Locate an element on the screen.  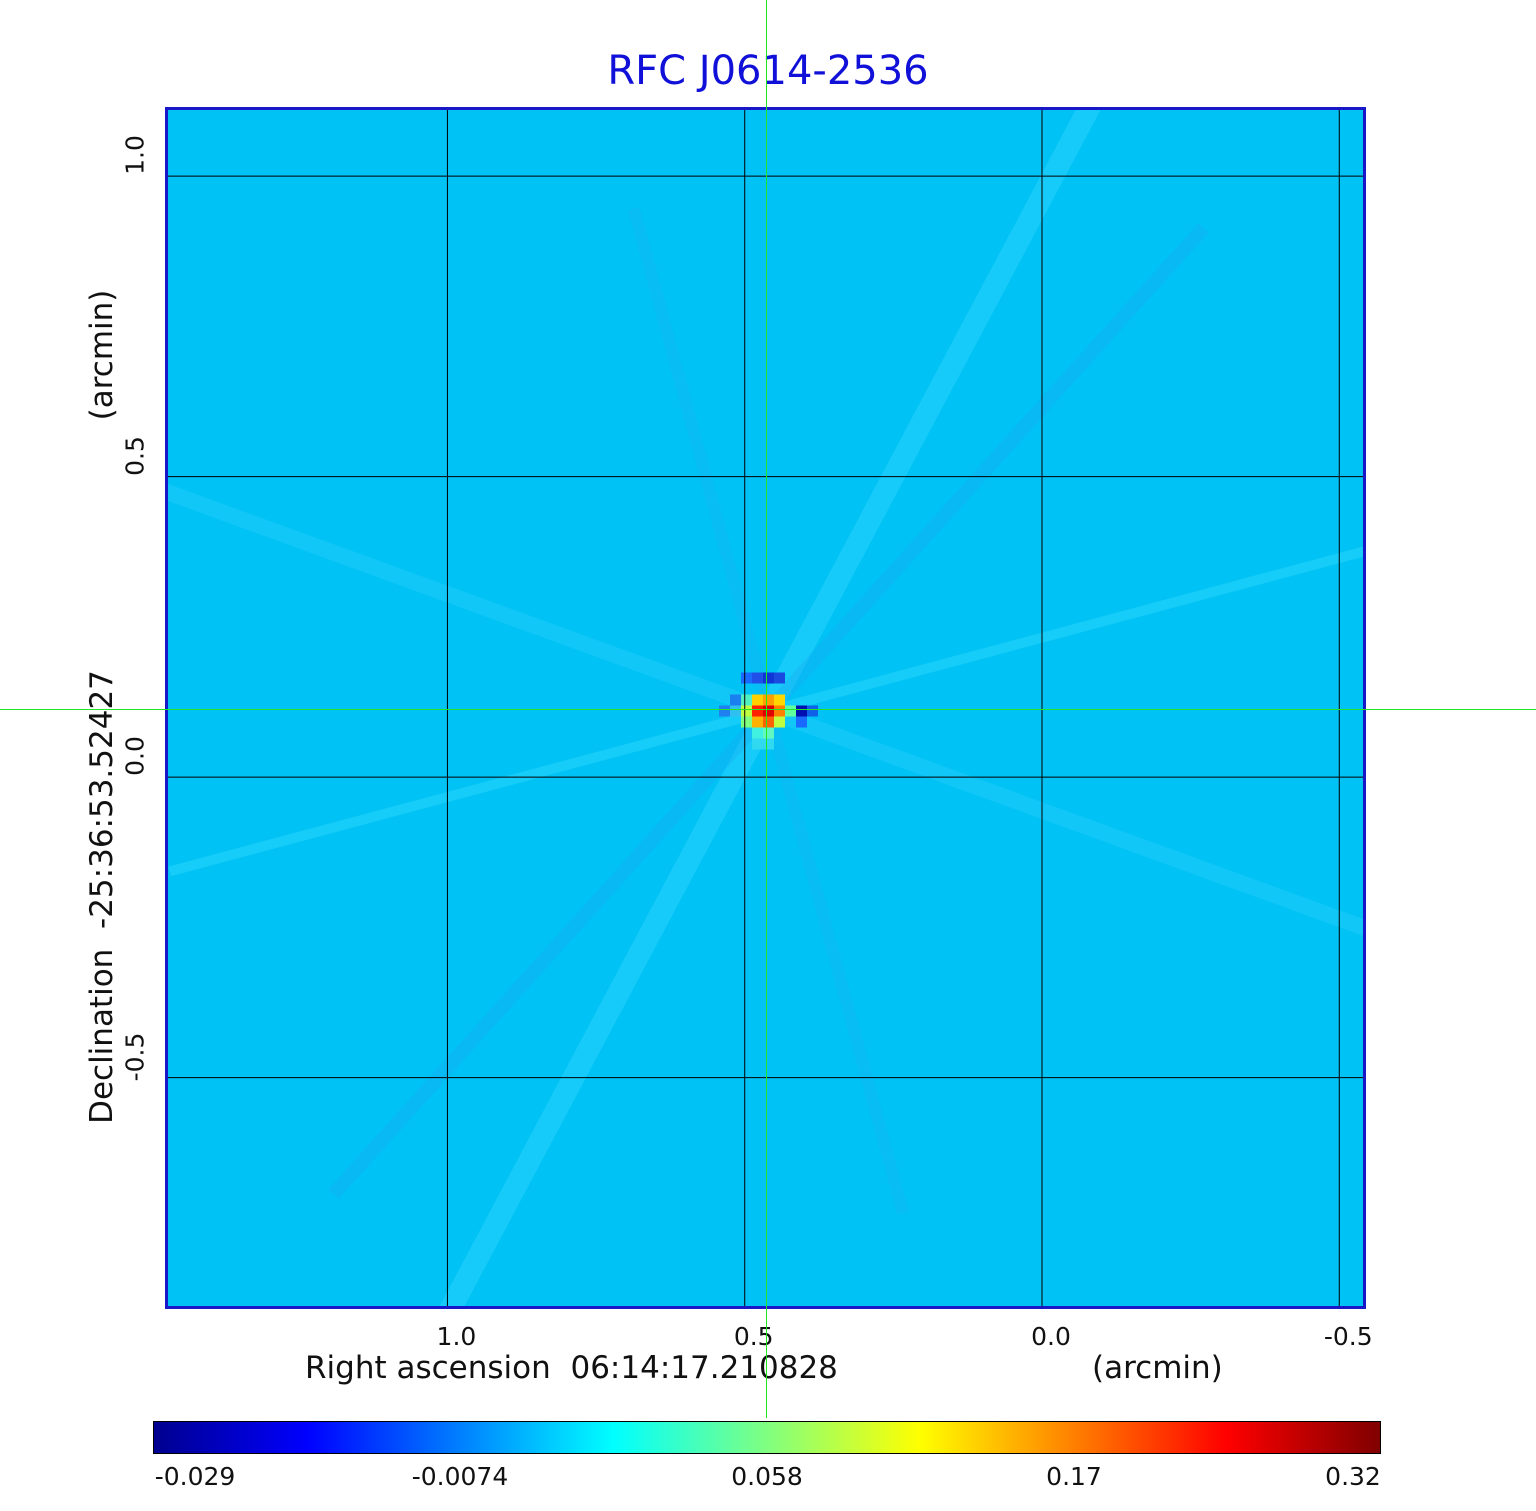
colorbar-tick-label: 0.058 is located at coordinates (767, 1476).